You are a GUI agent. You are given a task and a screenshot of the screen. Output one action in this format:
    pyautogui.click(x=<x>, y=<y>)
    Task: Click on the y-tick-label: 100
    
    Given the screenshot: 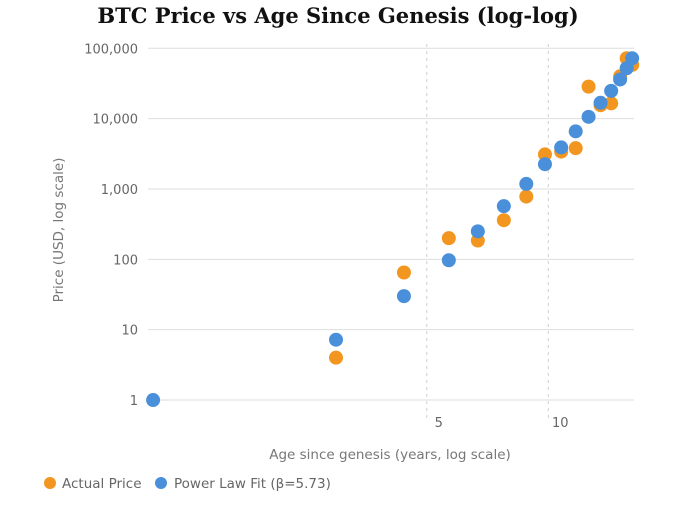 What is the action you would take?
    pyautogui.click(x=125, y=260)
    